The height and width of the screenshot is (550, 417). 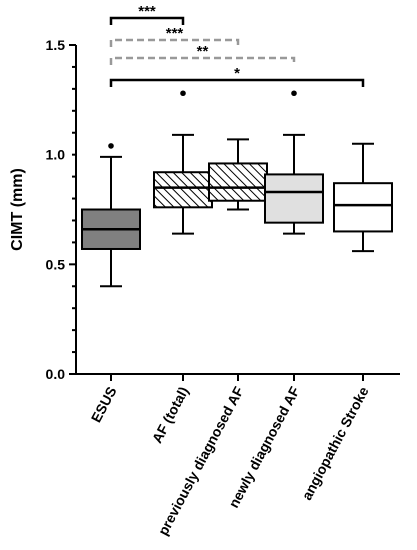 What do you see at coordinates (170, 415) in the screenshot?
I see `category-label: AF (total)` at bounding box center [170, 415].